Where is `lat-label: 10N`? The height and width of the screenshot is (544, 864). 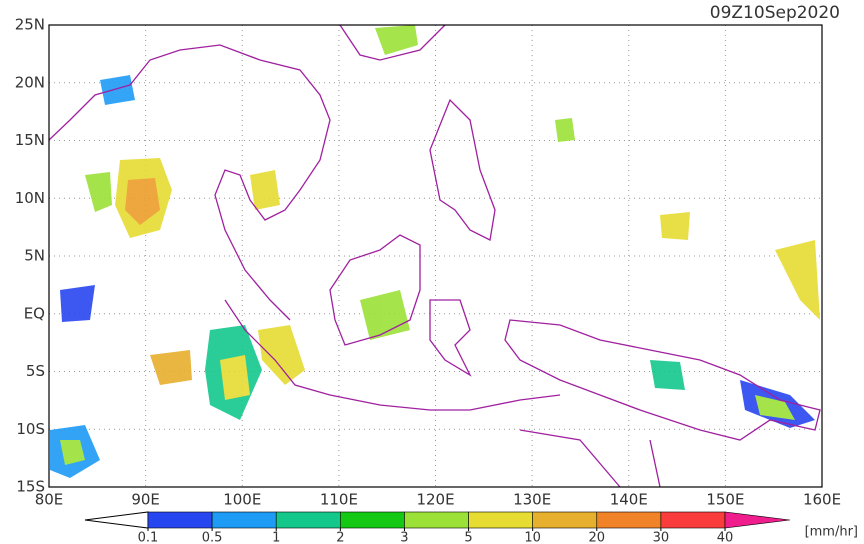 lat-label: 10N is located at coordinates (30, 198).